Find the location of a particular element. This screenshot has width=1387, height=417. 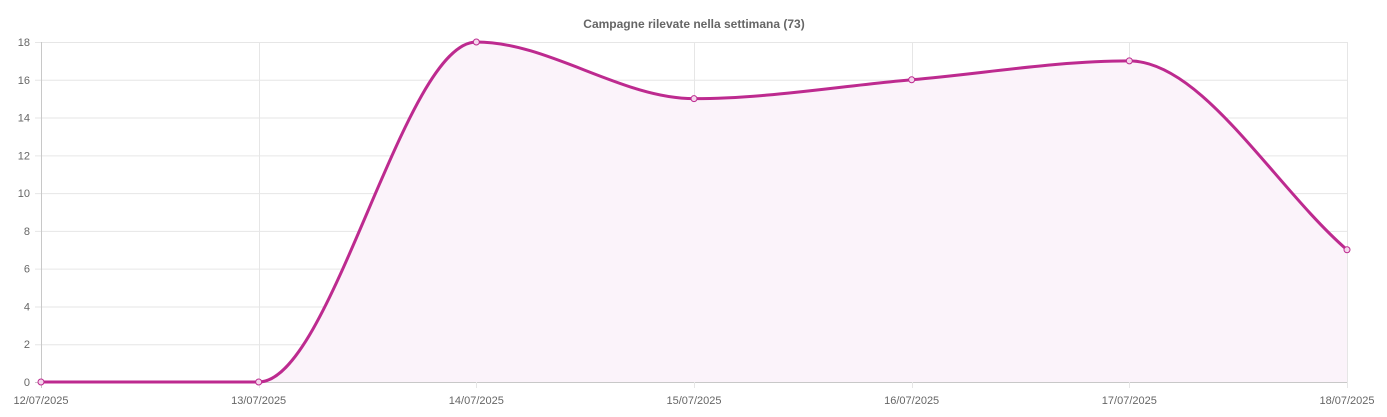

x-tick-label: 14/07/2025 is located at coordinates (476, 401).